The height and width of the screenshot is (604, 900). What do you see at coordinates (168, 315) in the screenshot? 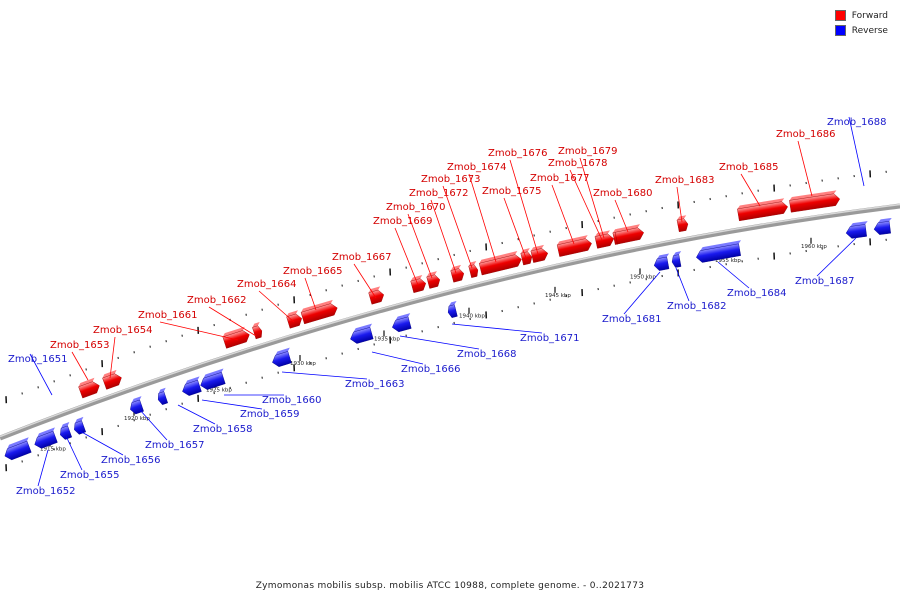
I see `gene-label: Zmob_1661` at bounding box center [168, 315].